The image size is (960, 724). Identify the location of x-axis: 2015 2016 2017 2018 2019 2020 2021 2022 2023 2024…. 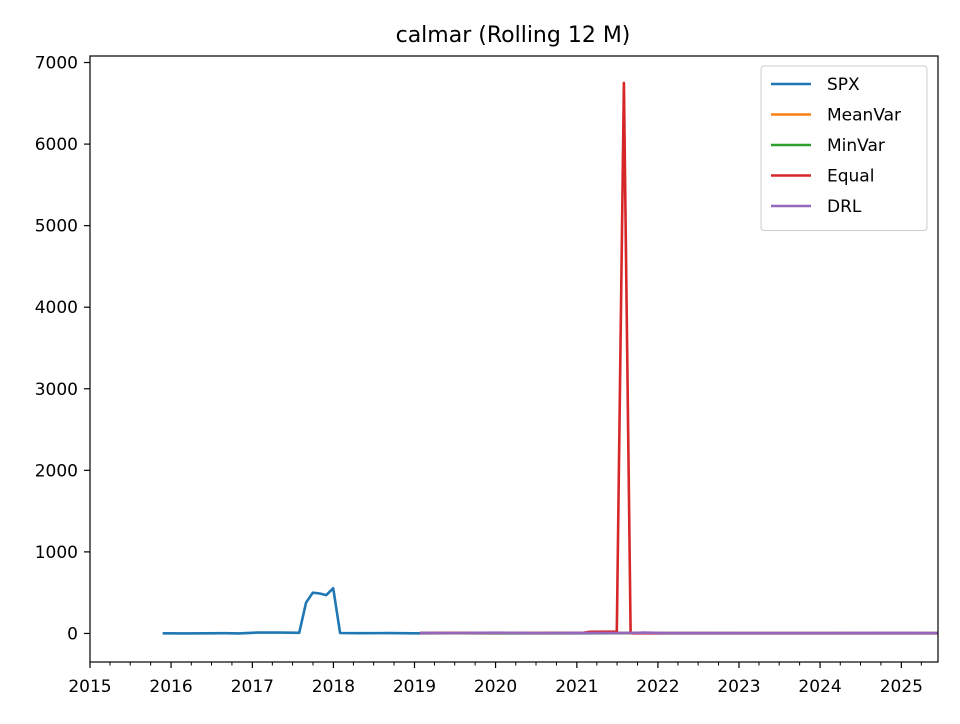
(495, 679).